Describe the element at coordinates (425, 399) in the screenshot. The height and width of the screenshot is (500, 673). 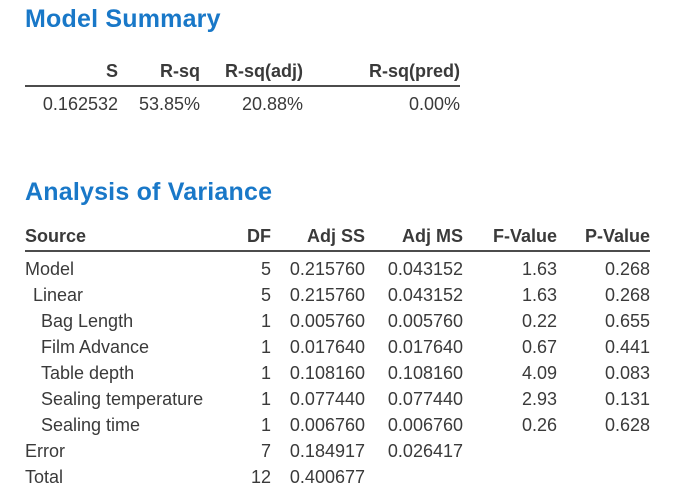
I see `adj-ms-cell: 0.077440` at that location.